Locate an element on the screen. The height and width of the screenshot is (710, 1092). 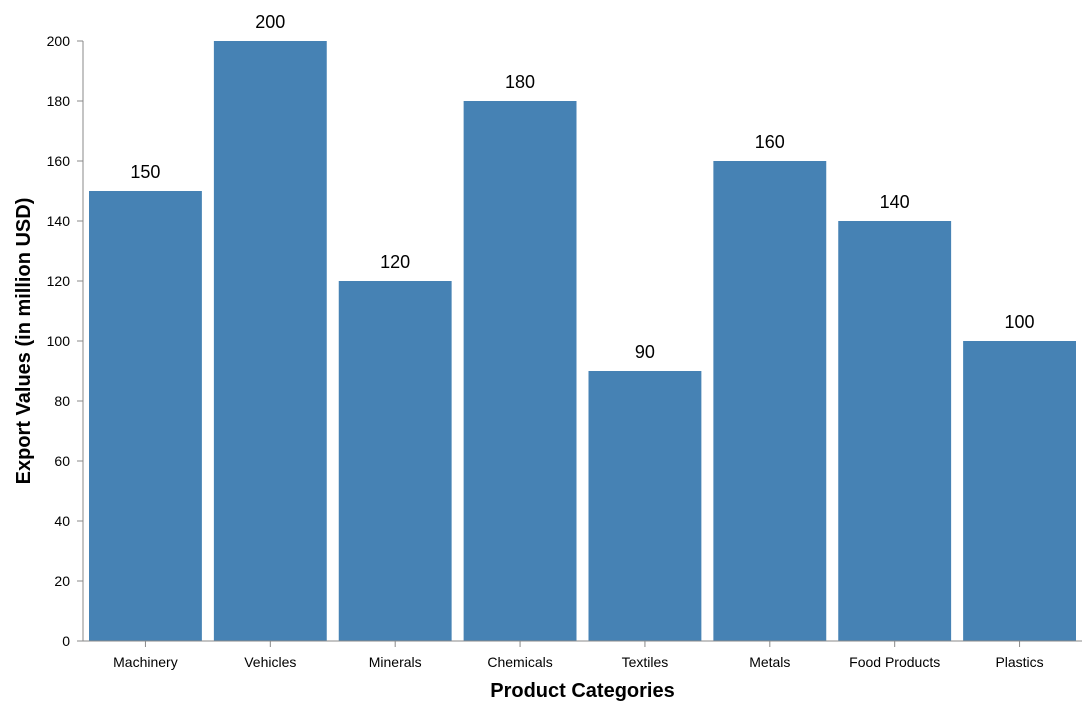
x-tick-label: Textiles is located at coordinates (645, 662).